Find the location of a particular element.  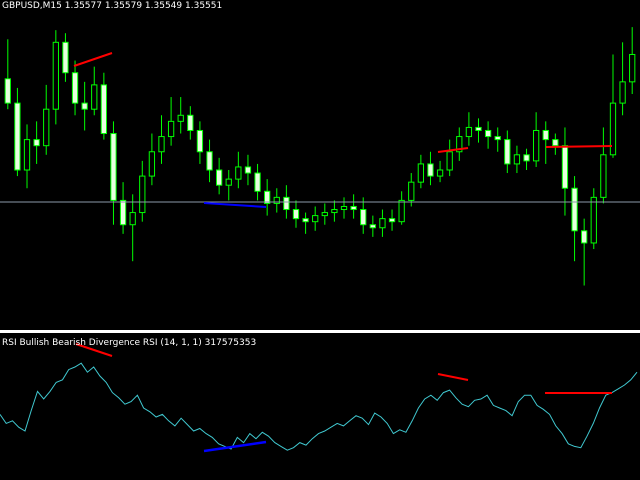

window-separator is located at coordinates (320, 331).